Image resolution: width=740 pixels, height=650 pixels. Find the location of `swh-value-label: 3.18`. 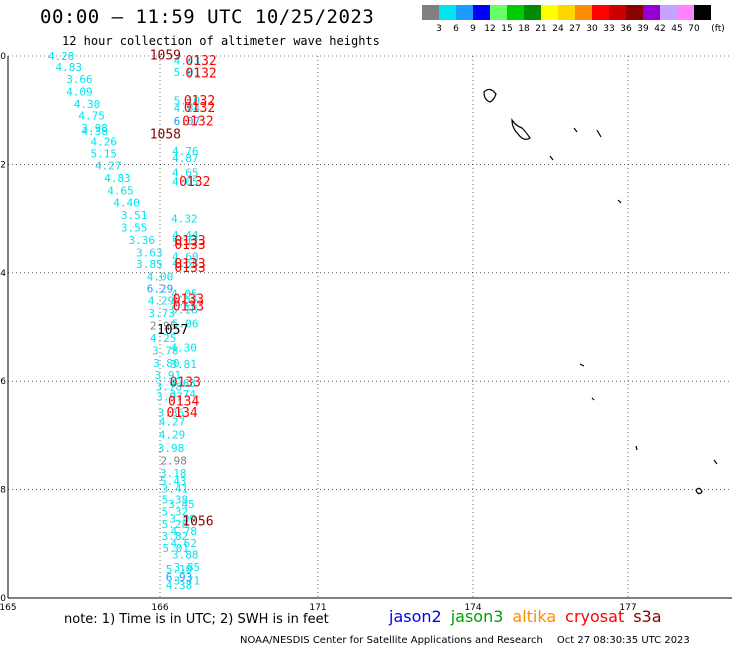

swh-value-label: 3.18 is located at coordinates (173, 473).